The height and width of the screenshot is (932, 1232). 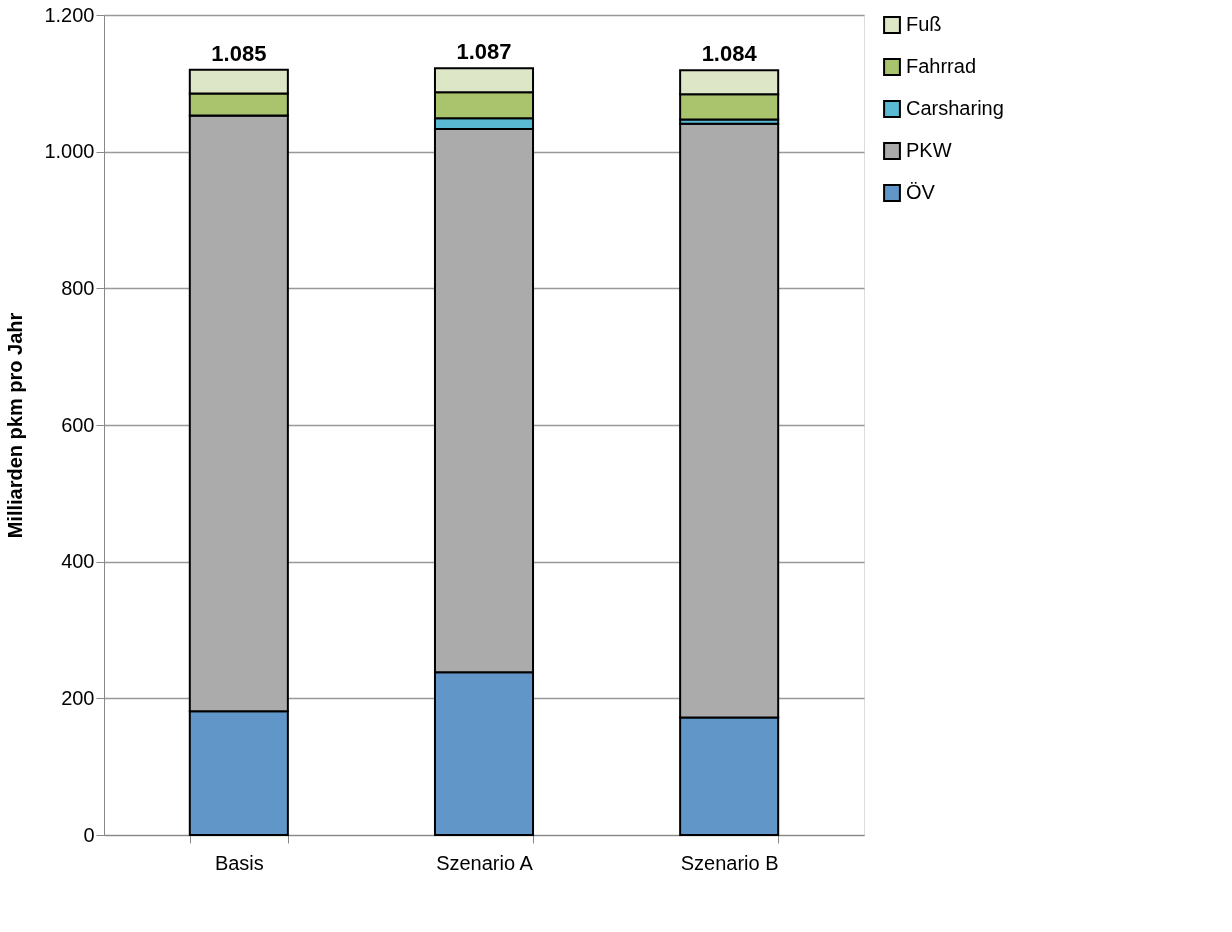 I want to click on y-axis-title: Milliarden pkm pro Jahr, so click(x=15, y=425).